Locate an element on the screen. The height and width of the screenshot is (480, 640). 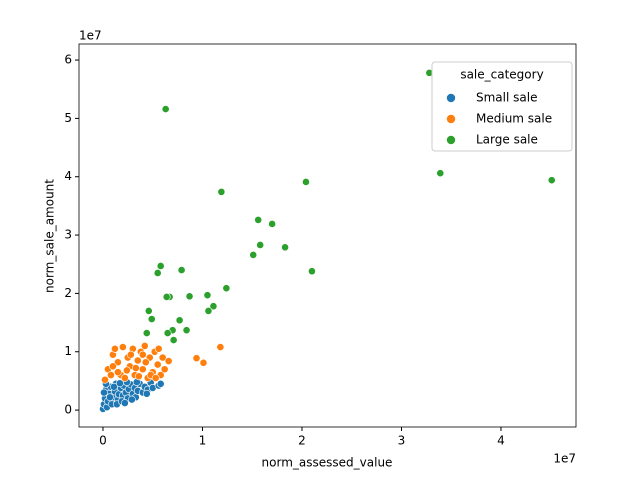
x-tick-label: 2 is located at coordinates (302, 441).